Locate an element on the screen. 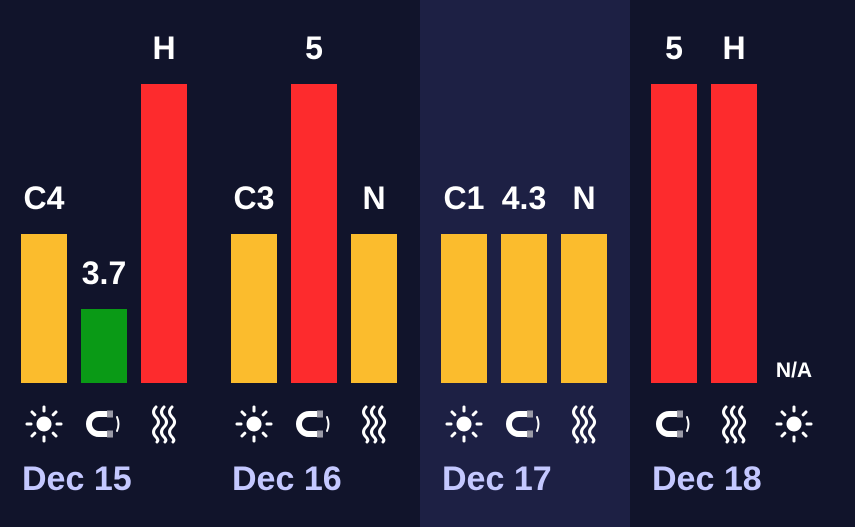  indicator-slot: C3 is located at coordinates (254, 263).